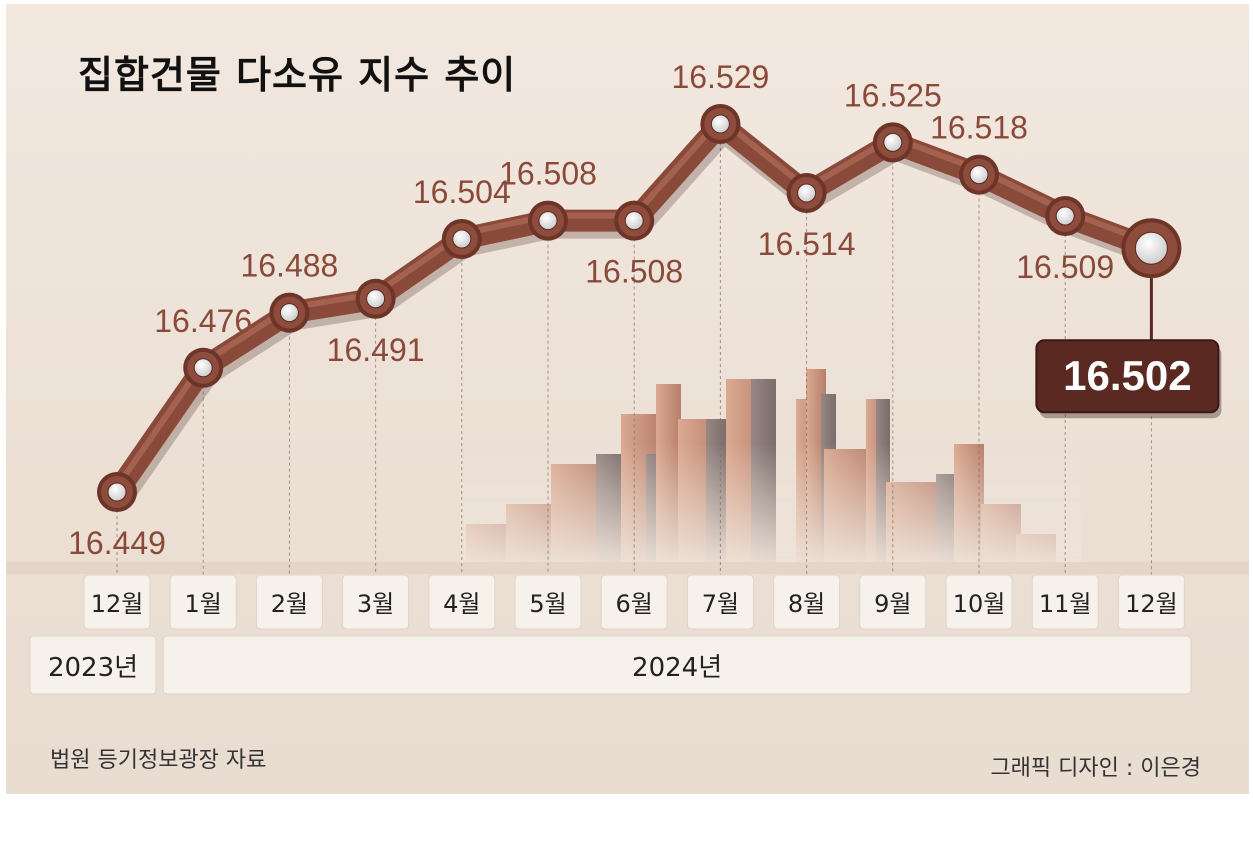 The image size is (1253, 860). Describe the element at coordinates (979, 128) in the screenshot. I see `value-label: 16.518` at that location.